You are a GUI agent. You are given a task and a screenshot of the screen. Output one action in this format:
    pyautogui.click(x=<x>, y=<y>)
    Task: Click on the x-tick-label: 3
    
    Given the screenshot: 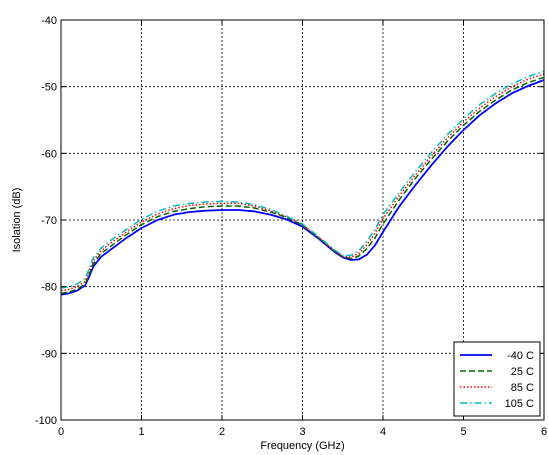 What is the action you would take?
    pyautogui.click(x=302, y=432)
    